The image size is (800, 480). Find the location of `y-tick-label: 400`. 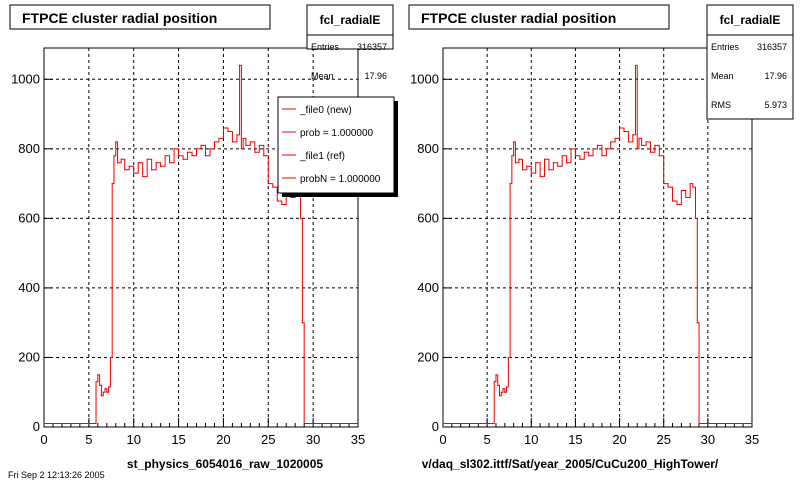

y-tick-label: 400 is located at coordinates (29, 287).